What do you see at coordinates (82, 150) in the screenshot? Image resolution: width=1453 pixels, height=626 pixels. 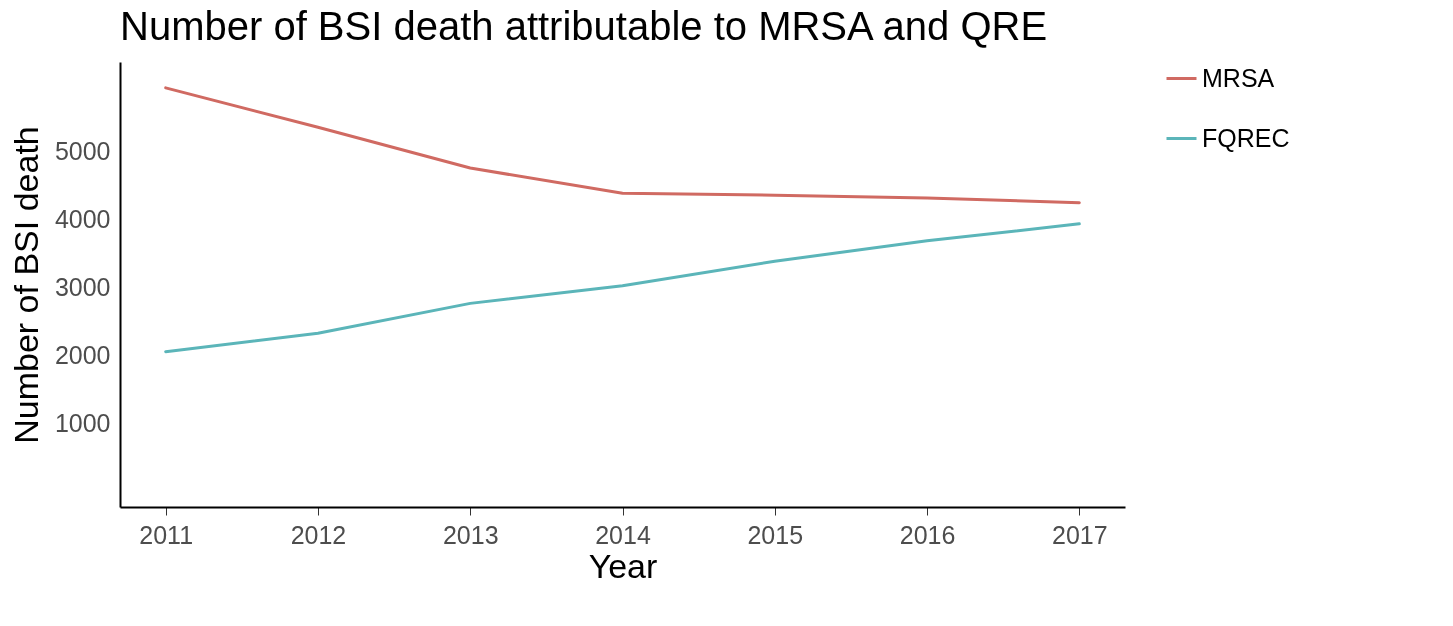 I see `y-tick-label: 5000` at bounding box center [82, 150].